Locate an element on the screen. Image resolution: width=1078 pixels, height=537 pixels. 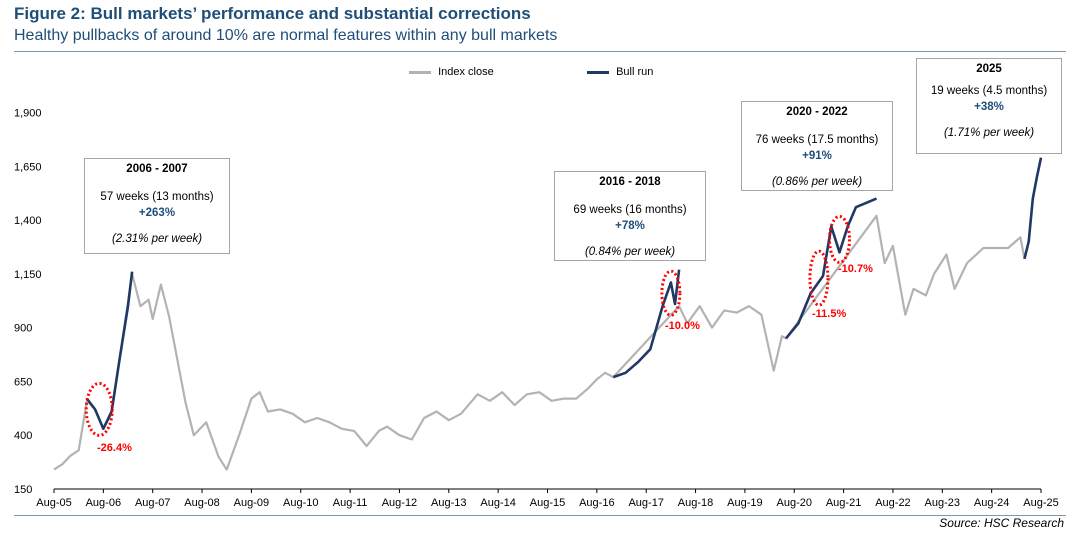
x-tick-label: Aug-18 is located at coordinates (695, 503).